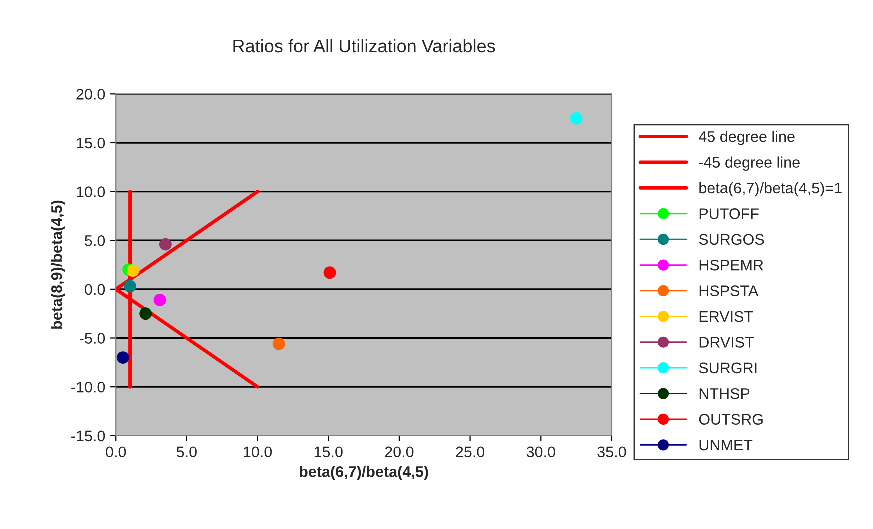 This screenshot has height=529, width=873. I want to click on legend-label: -45 degree line, so click(749, 163).